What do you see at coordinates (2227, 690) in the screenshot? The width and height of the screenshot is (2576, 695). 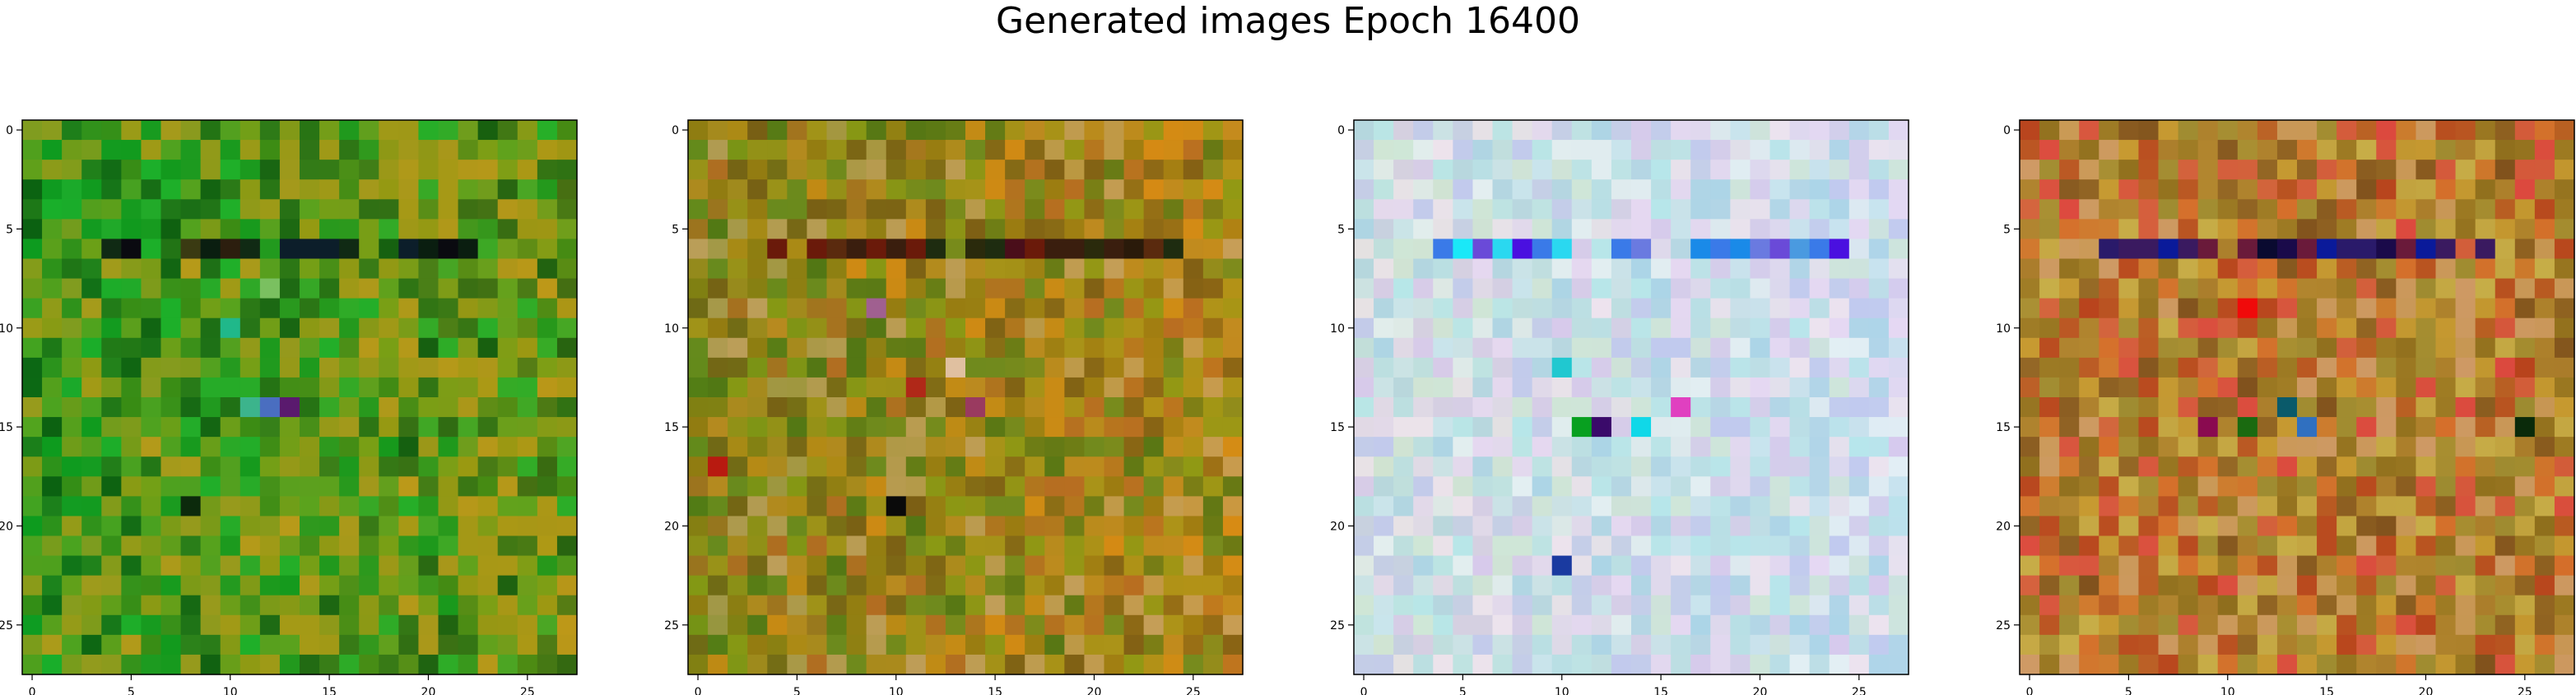 I see `x-tick-label: 10` at bounding box center [2227, 690].